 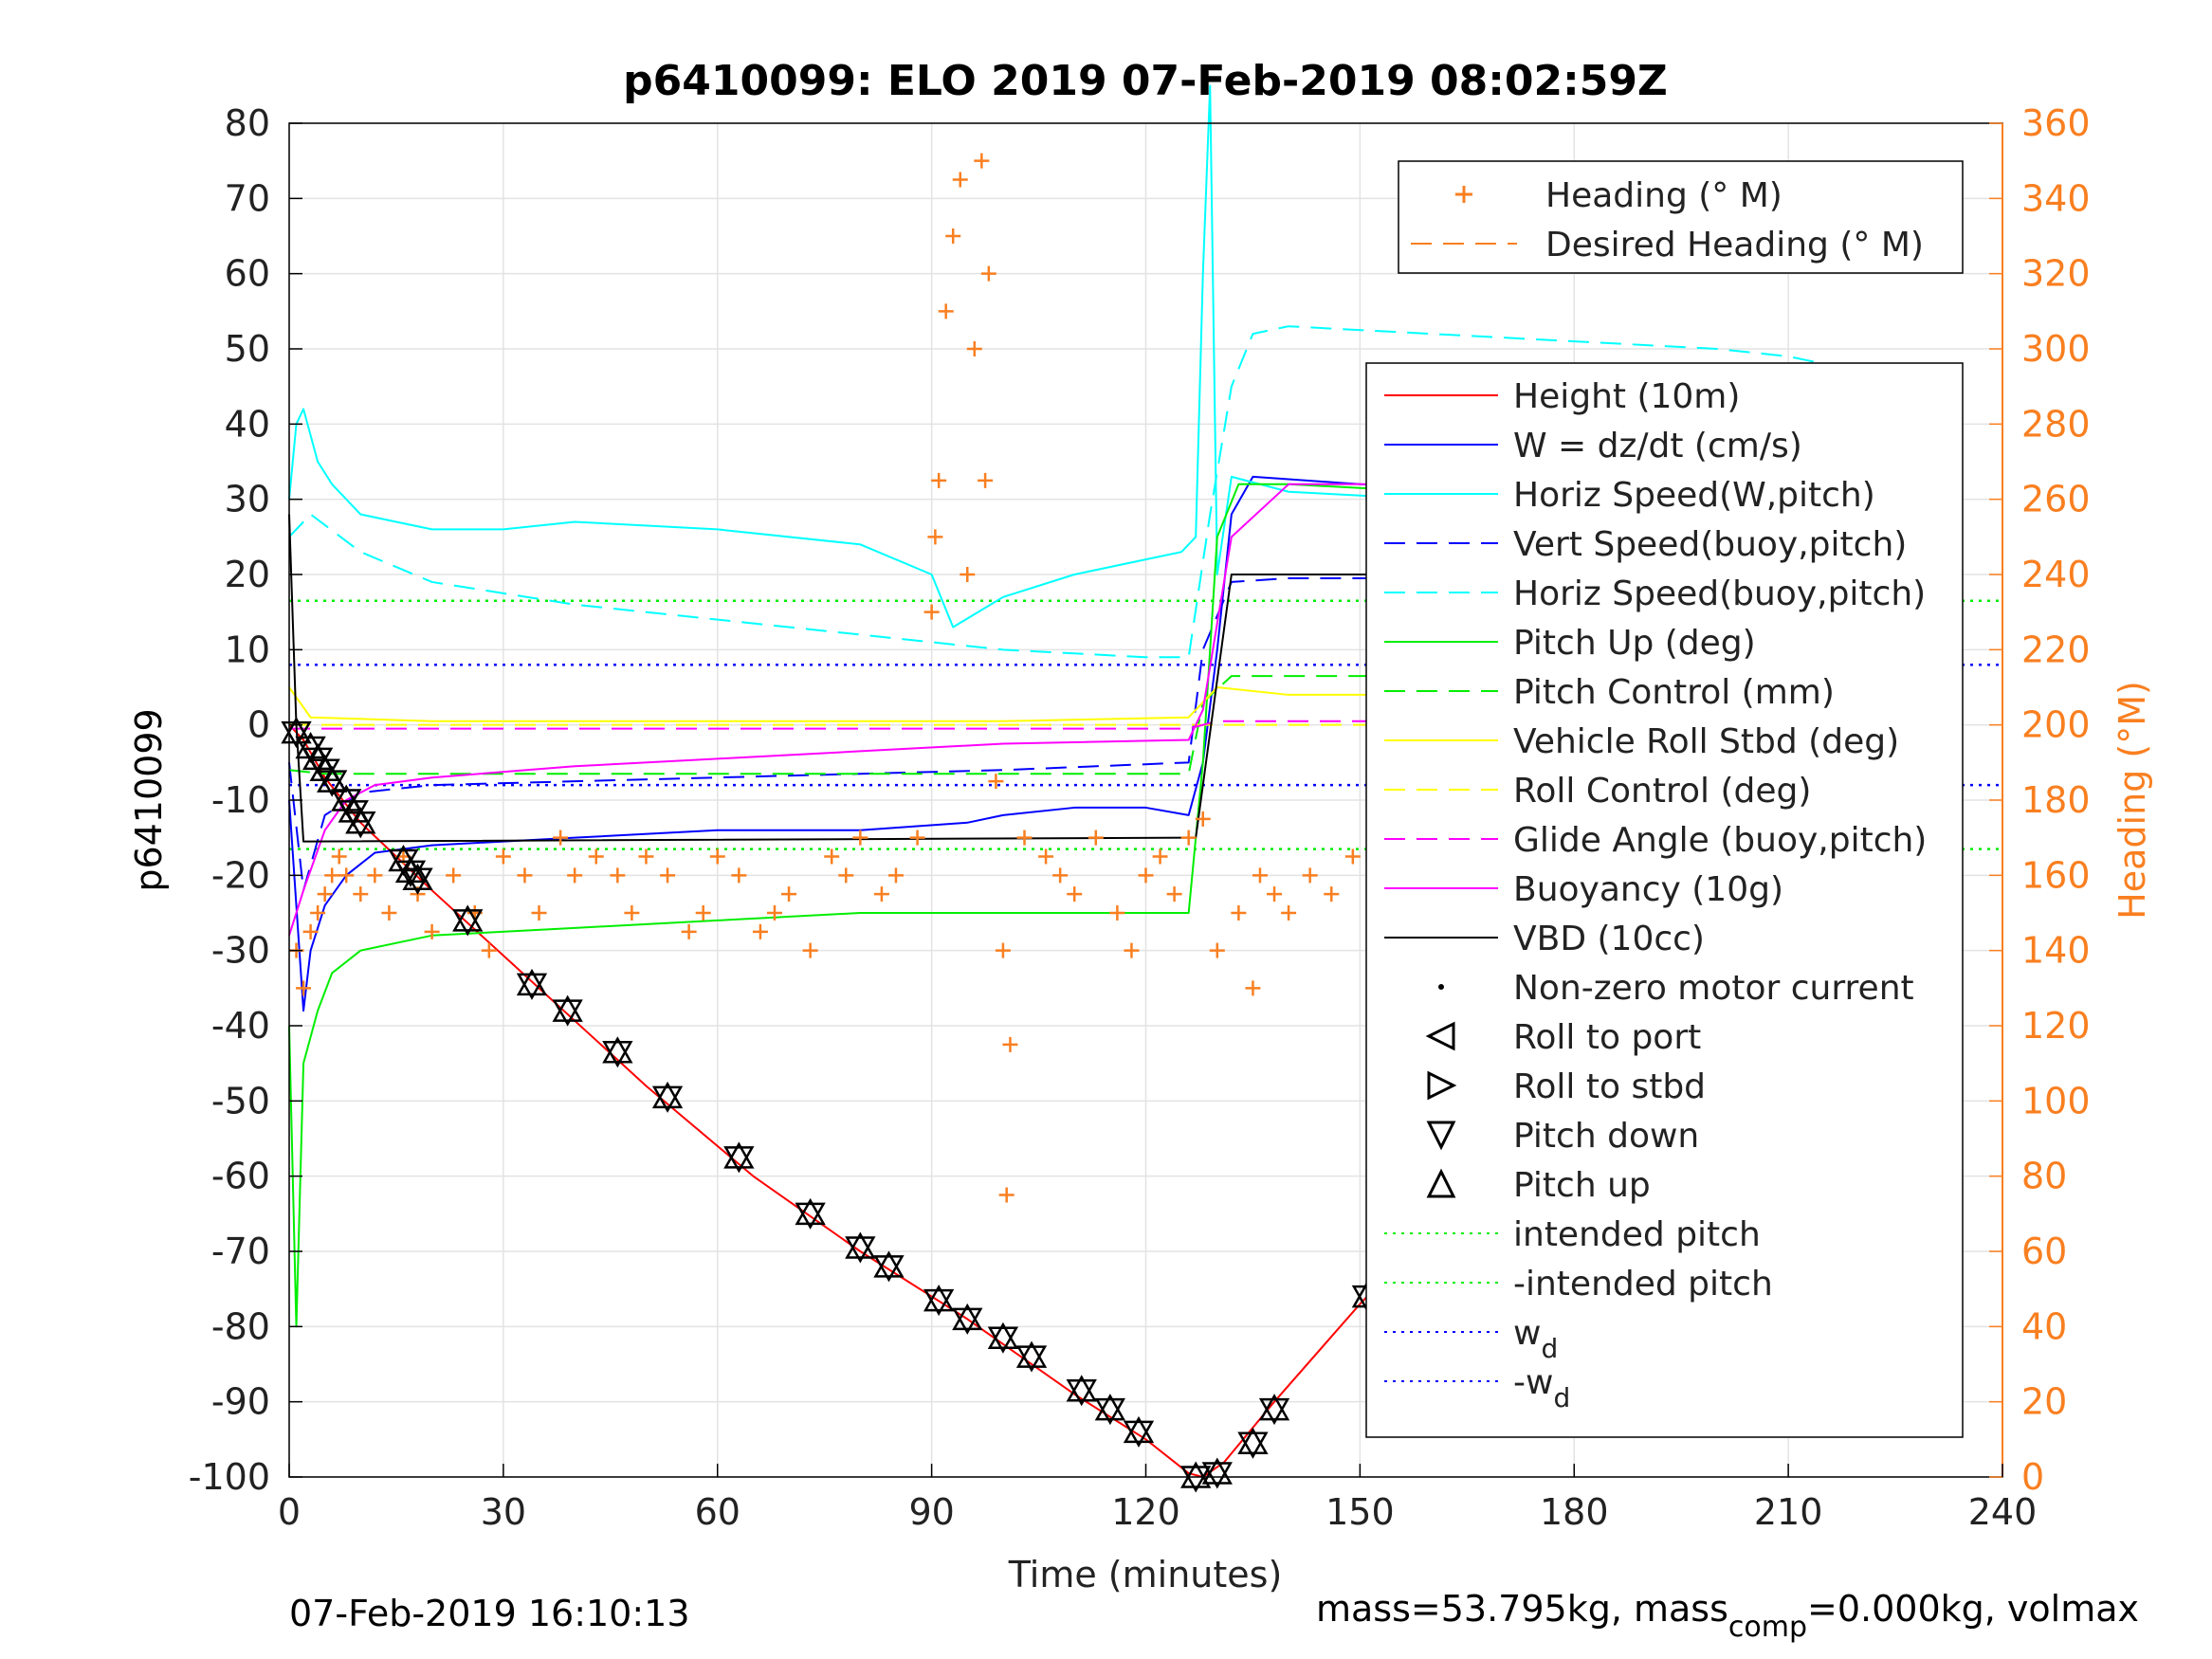 What do you see at coordinates (247, 424) in the screenshot?
I see `y-tick-label: 40` at bounding box center [247, 424].